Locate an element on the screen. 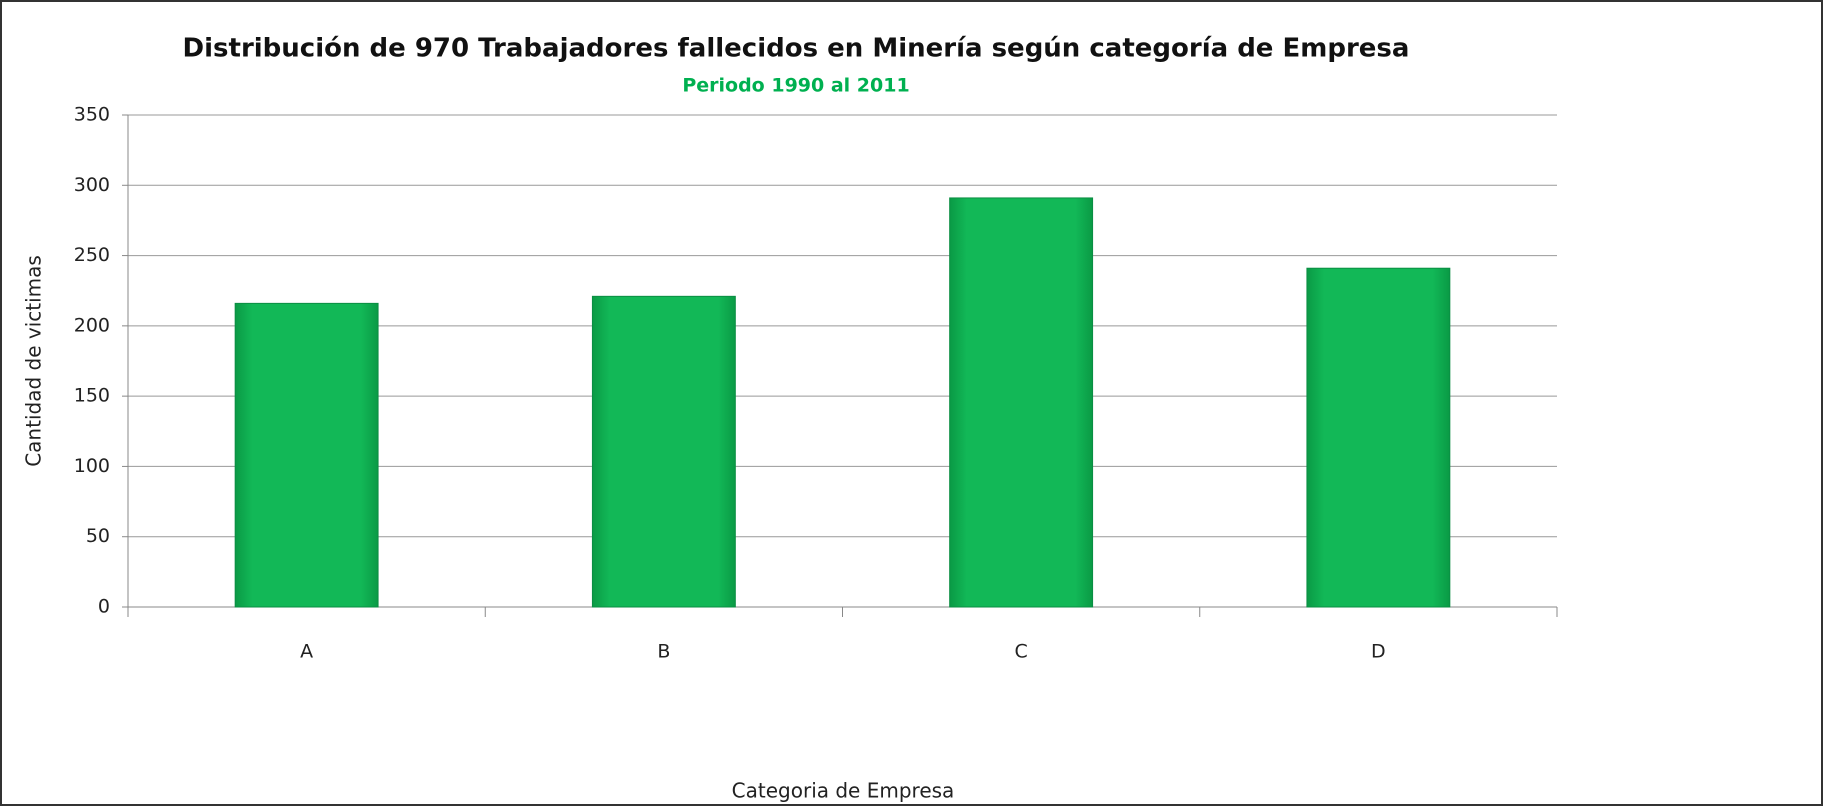 This screenshot has height=806, width=1823. y-tick-label: 50 is located at coordinates (98, 536).